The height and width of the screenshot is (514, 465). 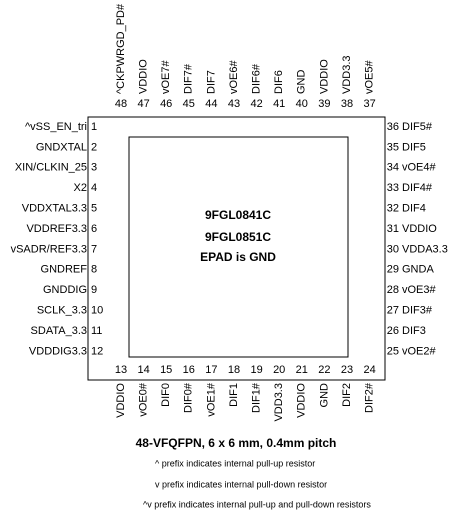 What do you see at coordinates (97, 351) in the screenshot?
I see `pin-number: 12` at bounding box center [97, 351].